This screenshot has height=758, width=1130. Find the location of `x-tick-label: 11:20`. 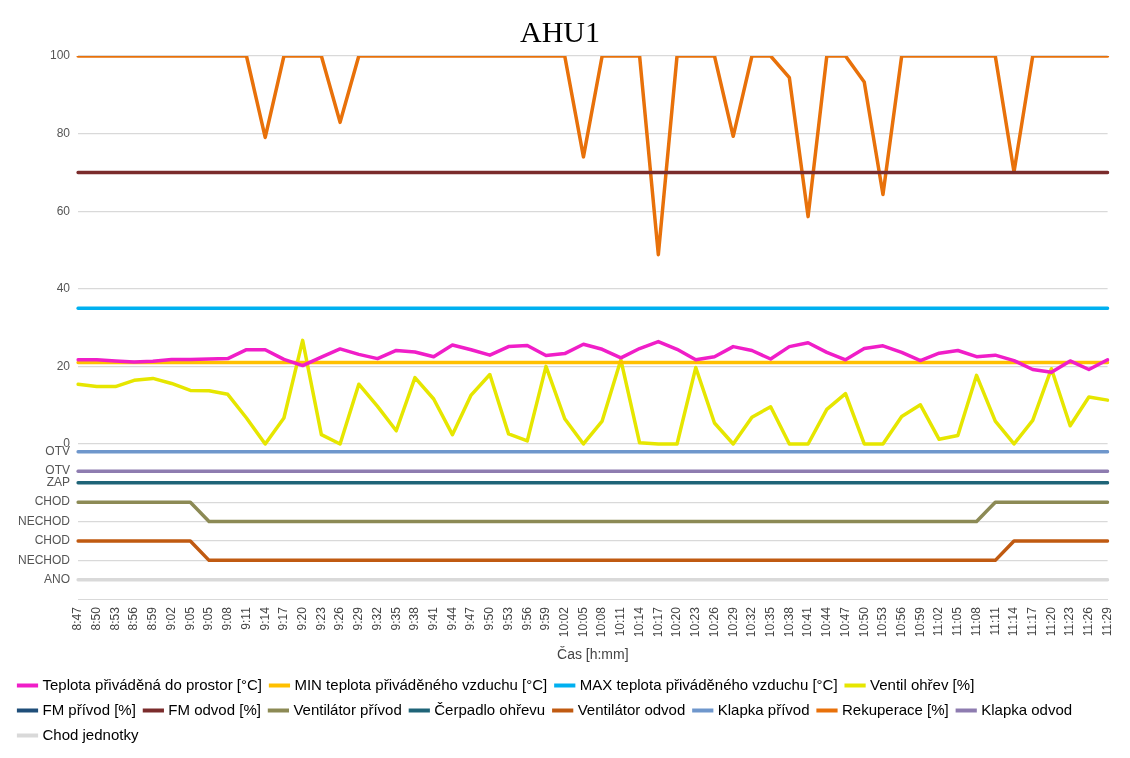

x-tick-label: 11:20 is located at coordinates (1050, 621).